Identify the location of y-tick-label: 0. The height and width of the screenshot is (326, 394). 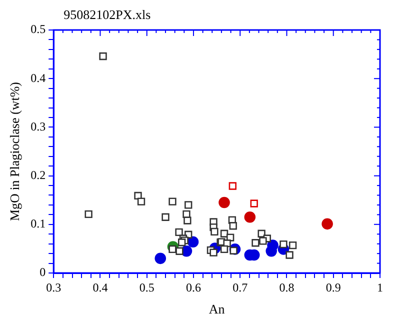
(43, 272).